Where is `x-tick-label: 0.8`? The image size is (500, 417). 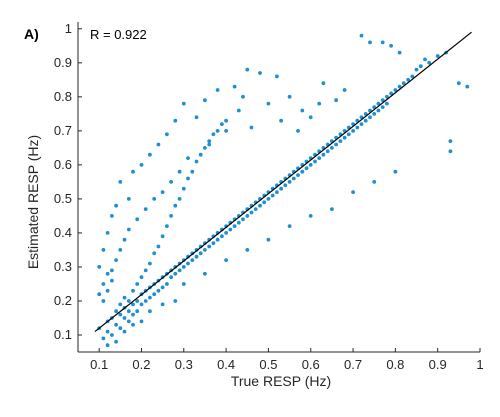 x-tick-label: 0.8 is located at coordinates (395, 364).